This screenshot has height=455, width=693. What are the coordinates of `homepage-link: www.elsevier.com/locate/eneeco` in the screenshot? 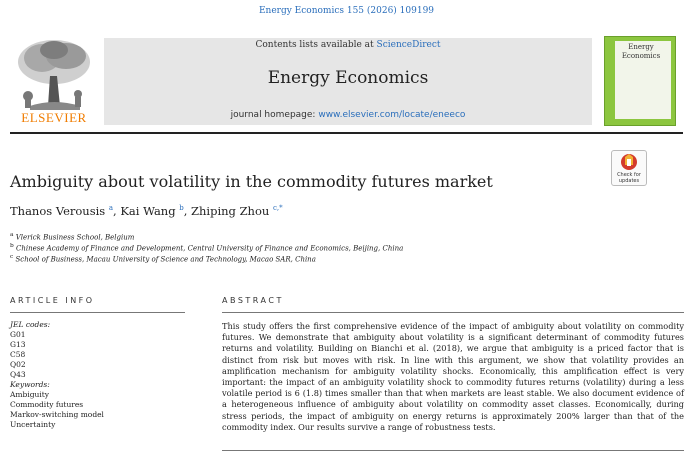 It's located at (392, 115).